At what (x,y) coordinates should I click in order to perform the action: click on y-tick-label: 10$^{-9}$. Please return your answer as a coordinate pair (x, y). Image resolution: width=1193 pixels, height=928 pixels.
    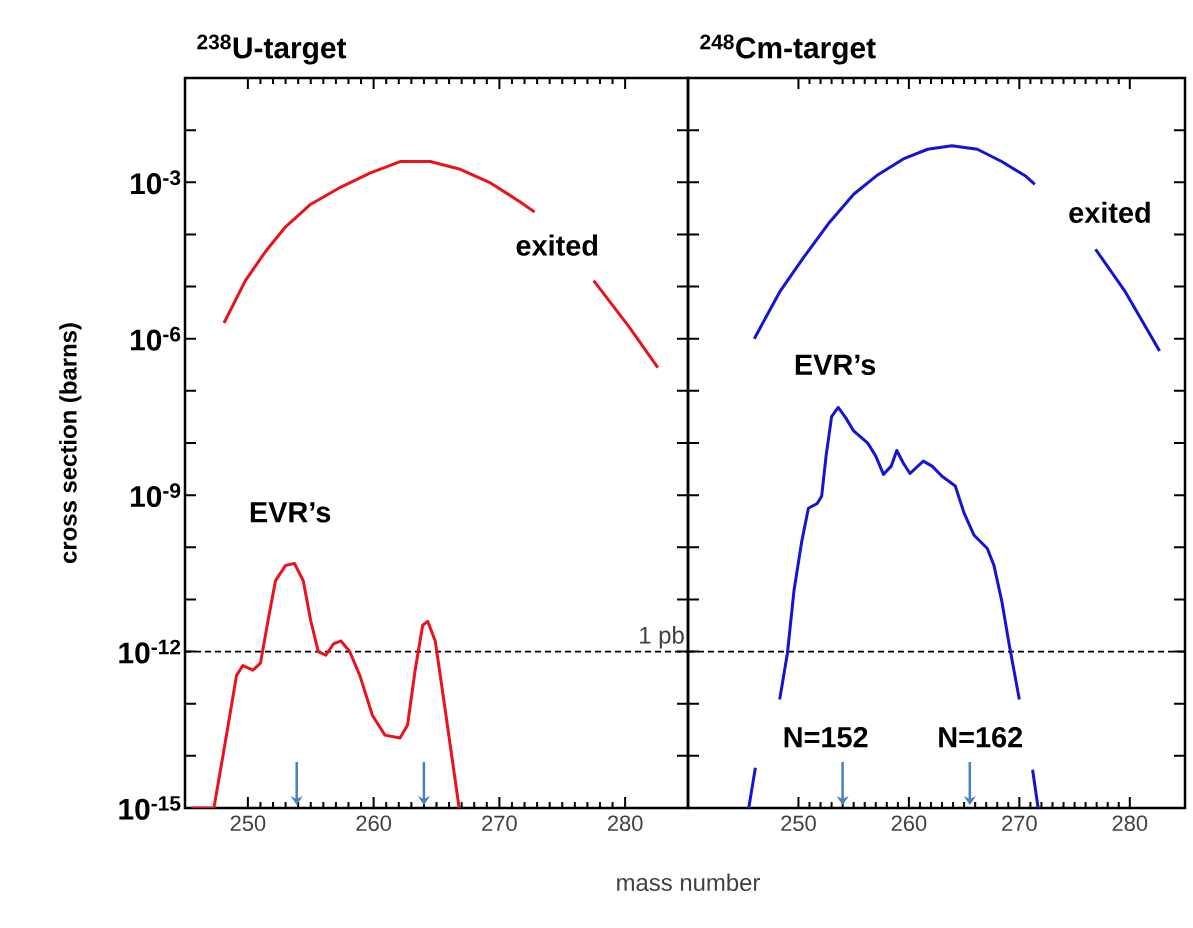
    Looking at the image, I should click on (156, 495).